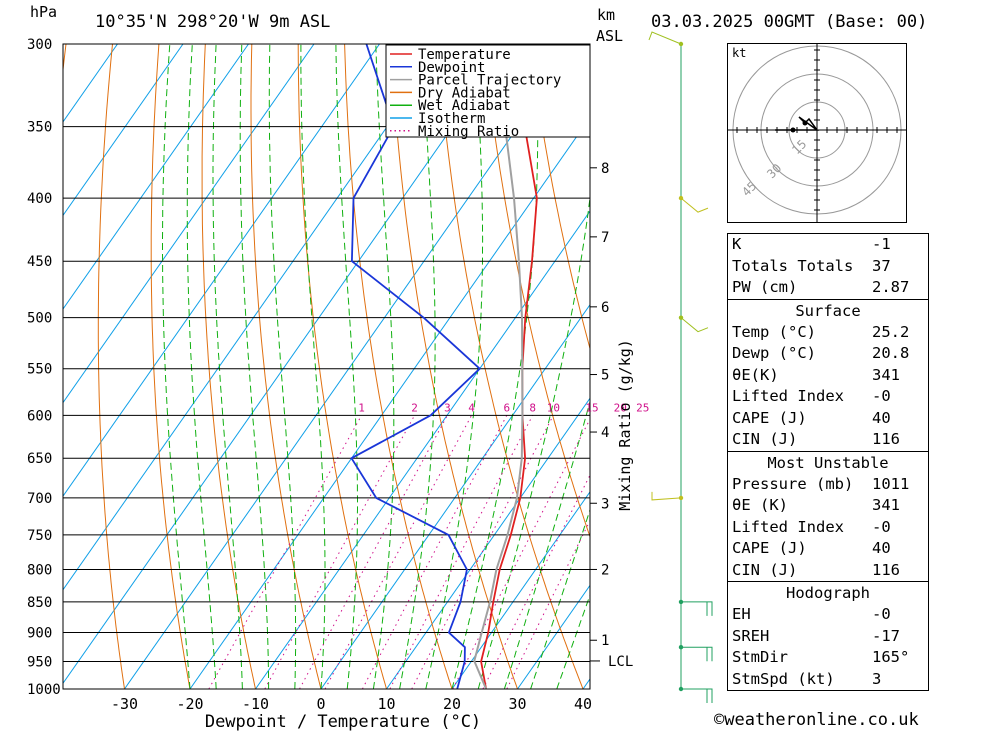 The height and width of the screenshot is (733, 1000). Describe the element at coordinates (189, 704) in the screenshot. I see `temperature-tick-label: -20` at that location.